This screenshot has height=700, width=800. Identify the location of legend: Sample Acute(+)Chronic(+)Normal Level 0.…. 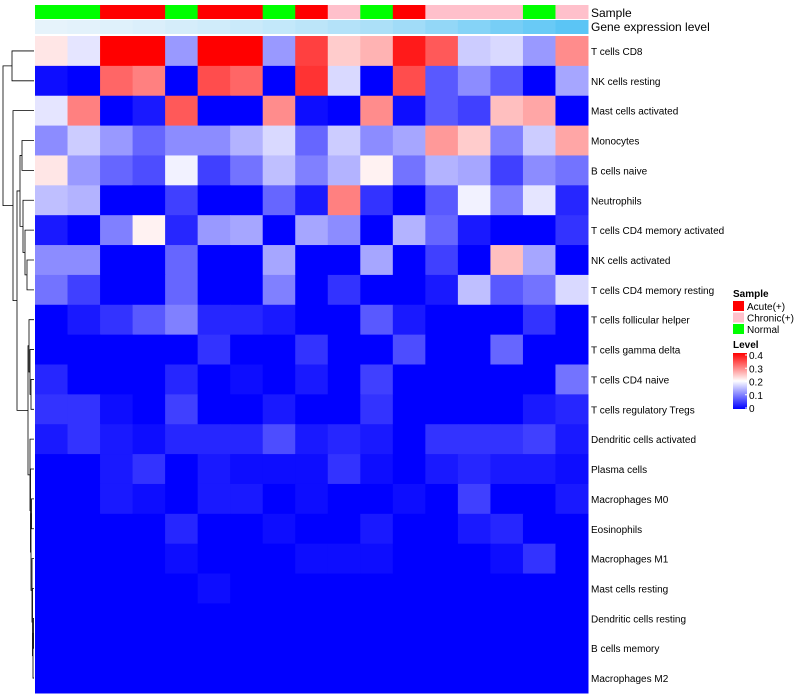
(763, 352).